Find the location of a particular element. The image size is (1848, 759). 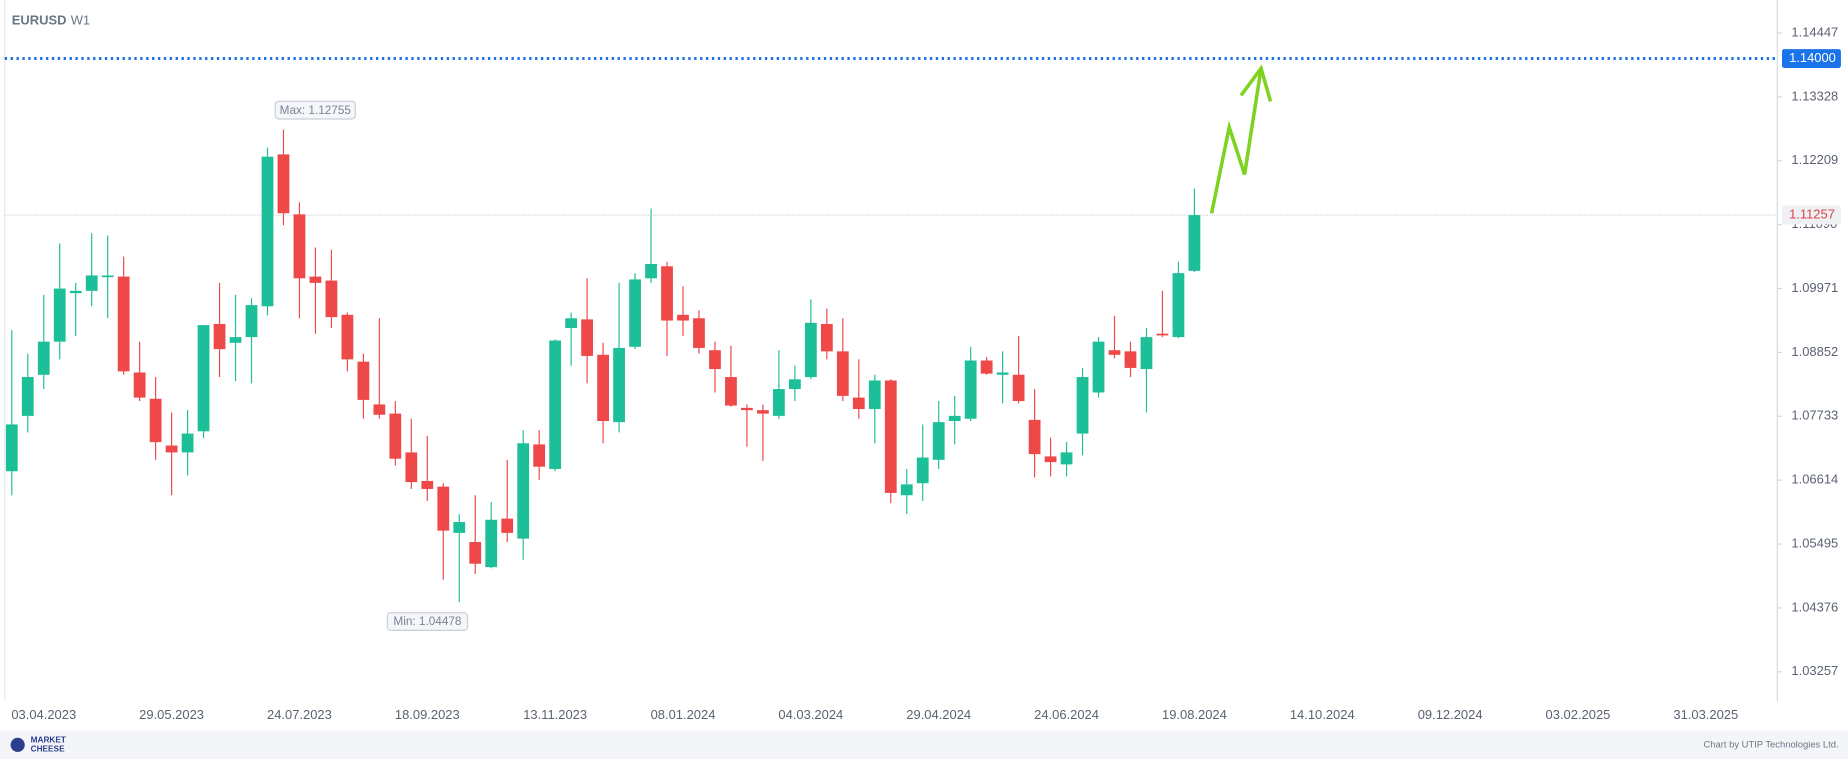

forecast-head is located at coordinates (1256, 83).